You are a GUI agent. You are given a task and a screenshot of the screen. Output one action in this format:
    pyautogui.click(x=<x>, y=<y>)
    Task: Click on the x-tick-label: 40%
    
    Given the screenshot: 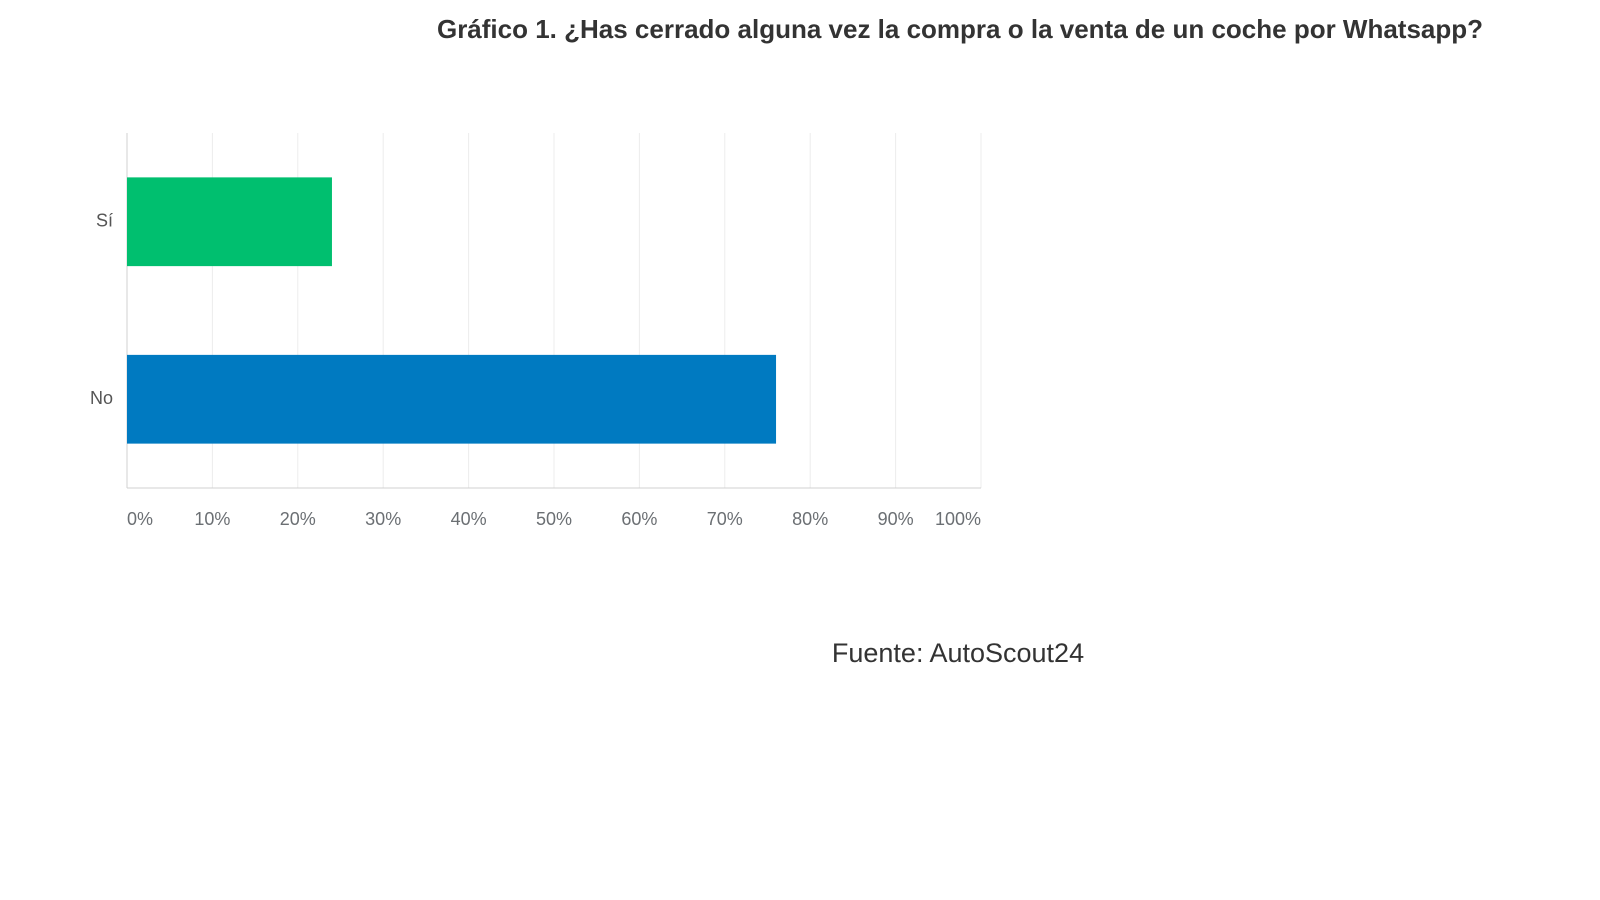 What is the action you would take?
    pyautogui.click(x=469, y=519)
    